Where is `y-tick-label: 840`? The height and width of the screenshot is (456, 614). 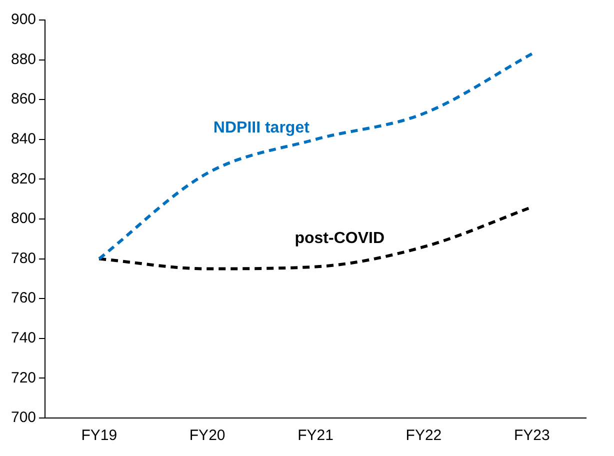 y-tick-label: 840 is located at coordinates (23, 139).